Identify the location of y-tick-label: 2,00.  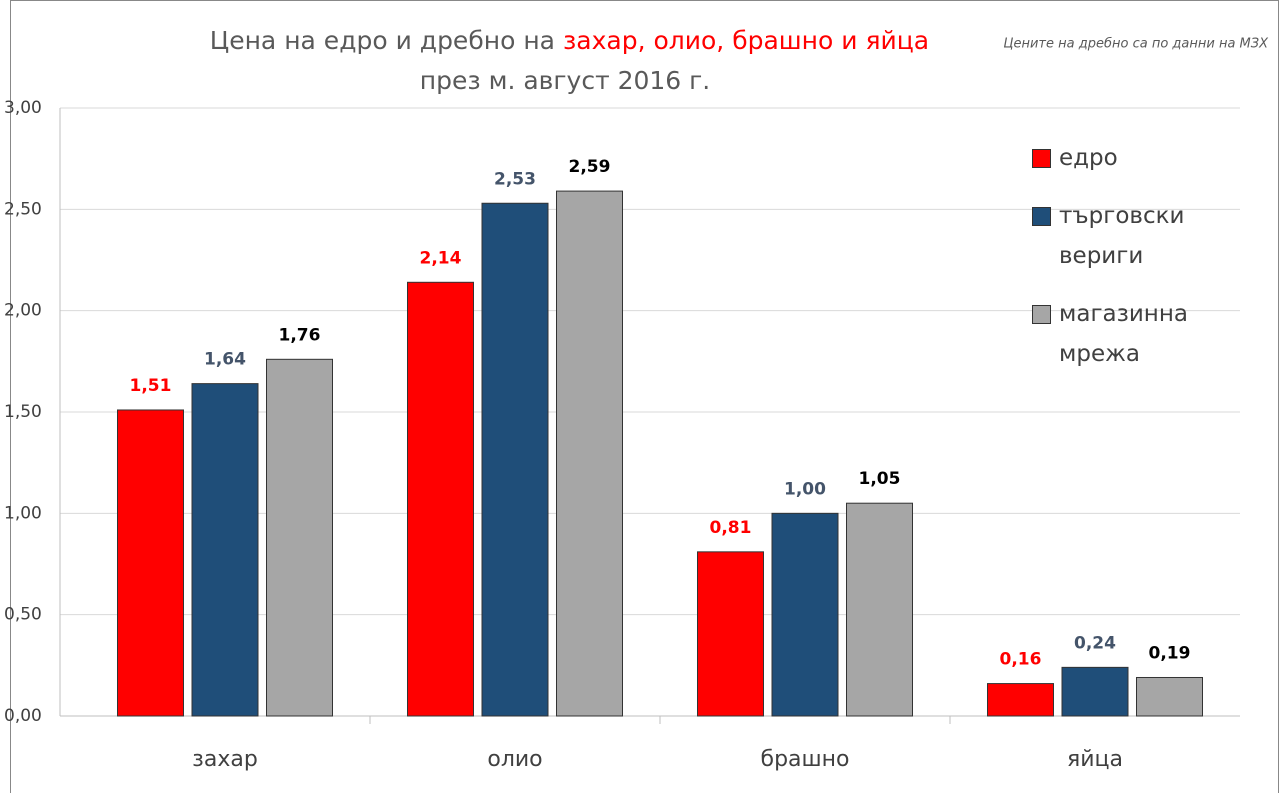
(23, 311).